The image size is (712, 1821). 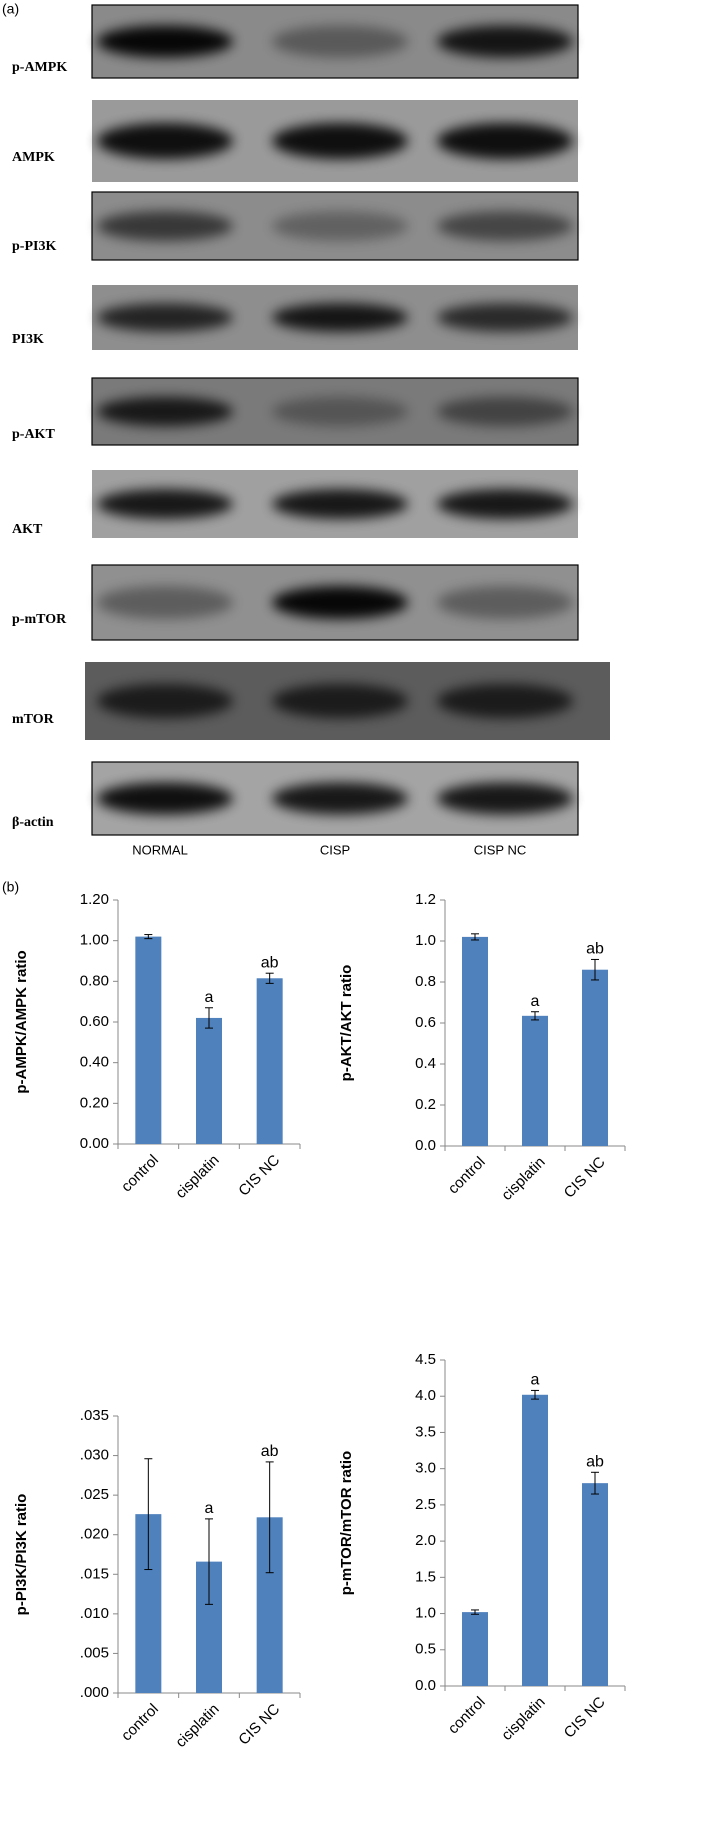 What do you see at coordinates (94, 1102) in the screenshot?
I see `y-tick-label: 0.20` at bounding box center [94, 1102].